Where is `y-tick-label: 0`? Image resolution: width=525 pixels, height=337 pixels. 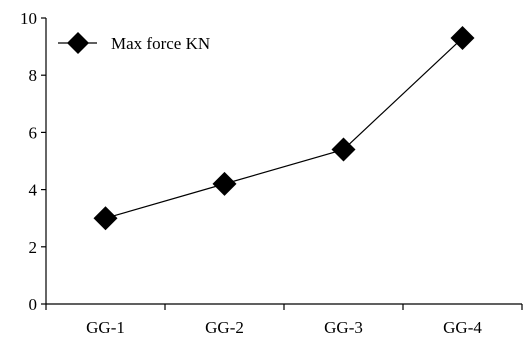
y-tick-label: 0 is located at coordinates (33, 304).